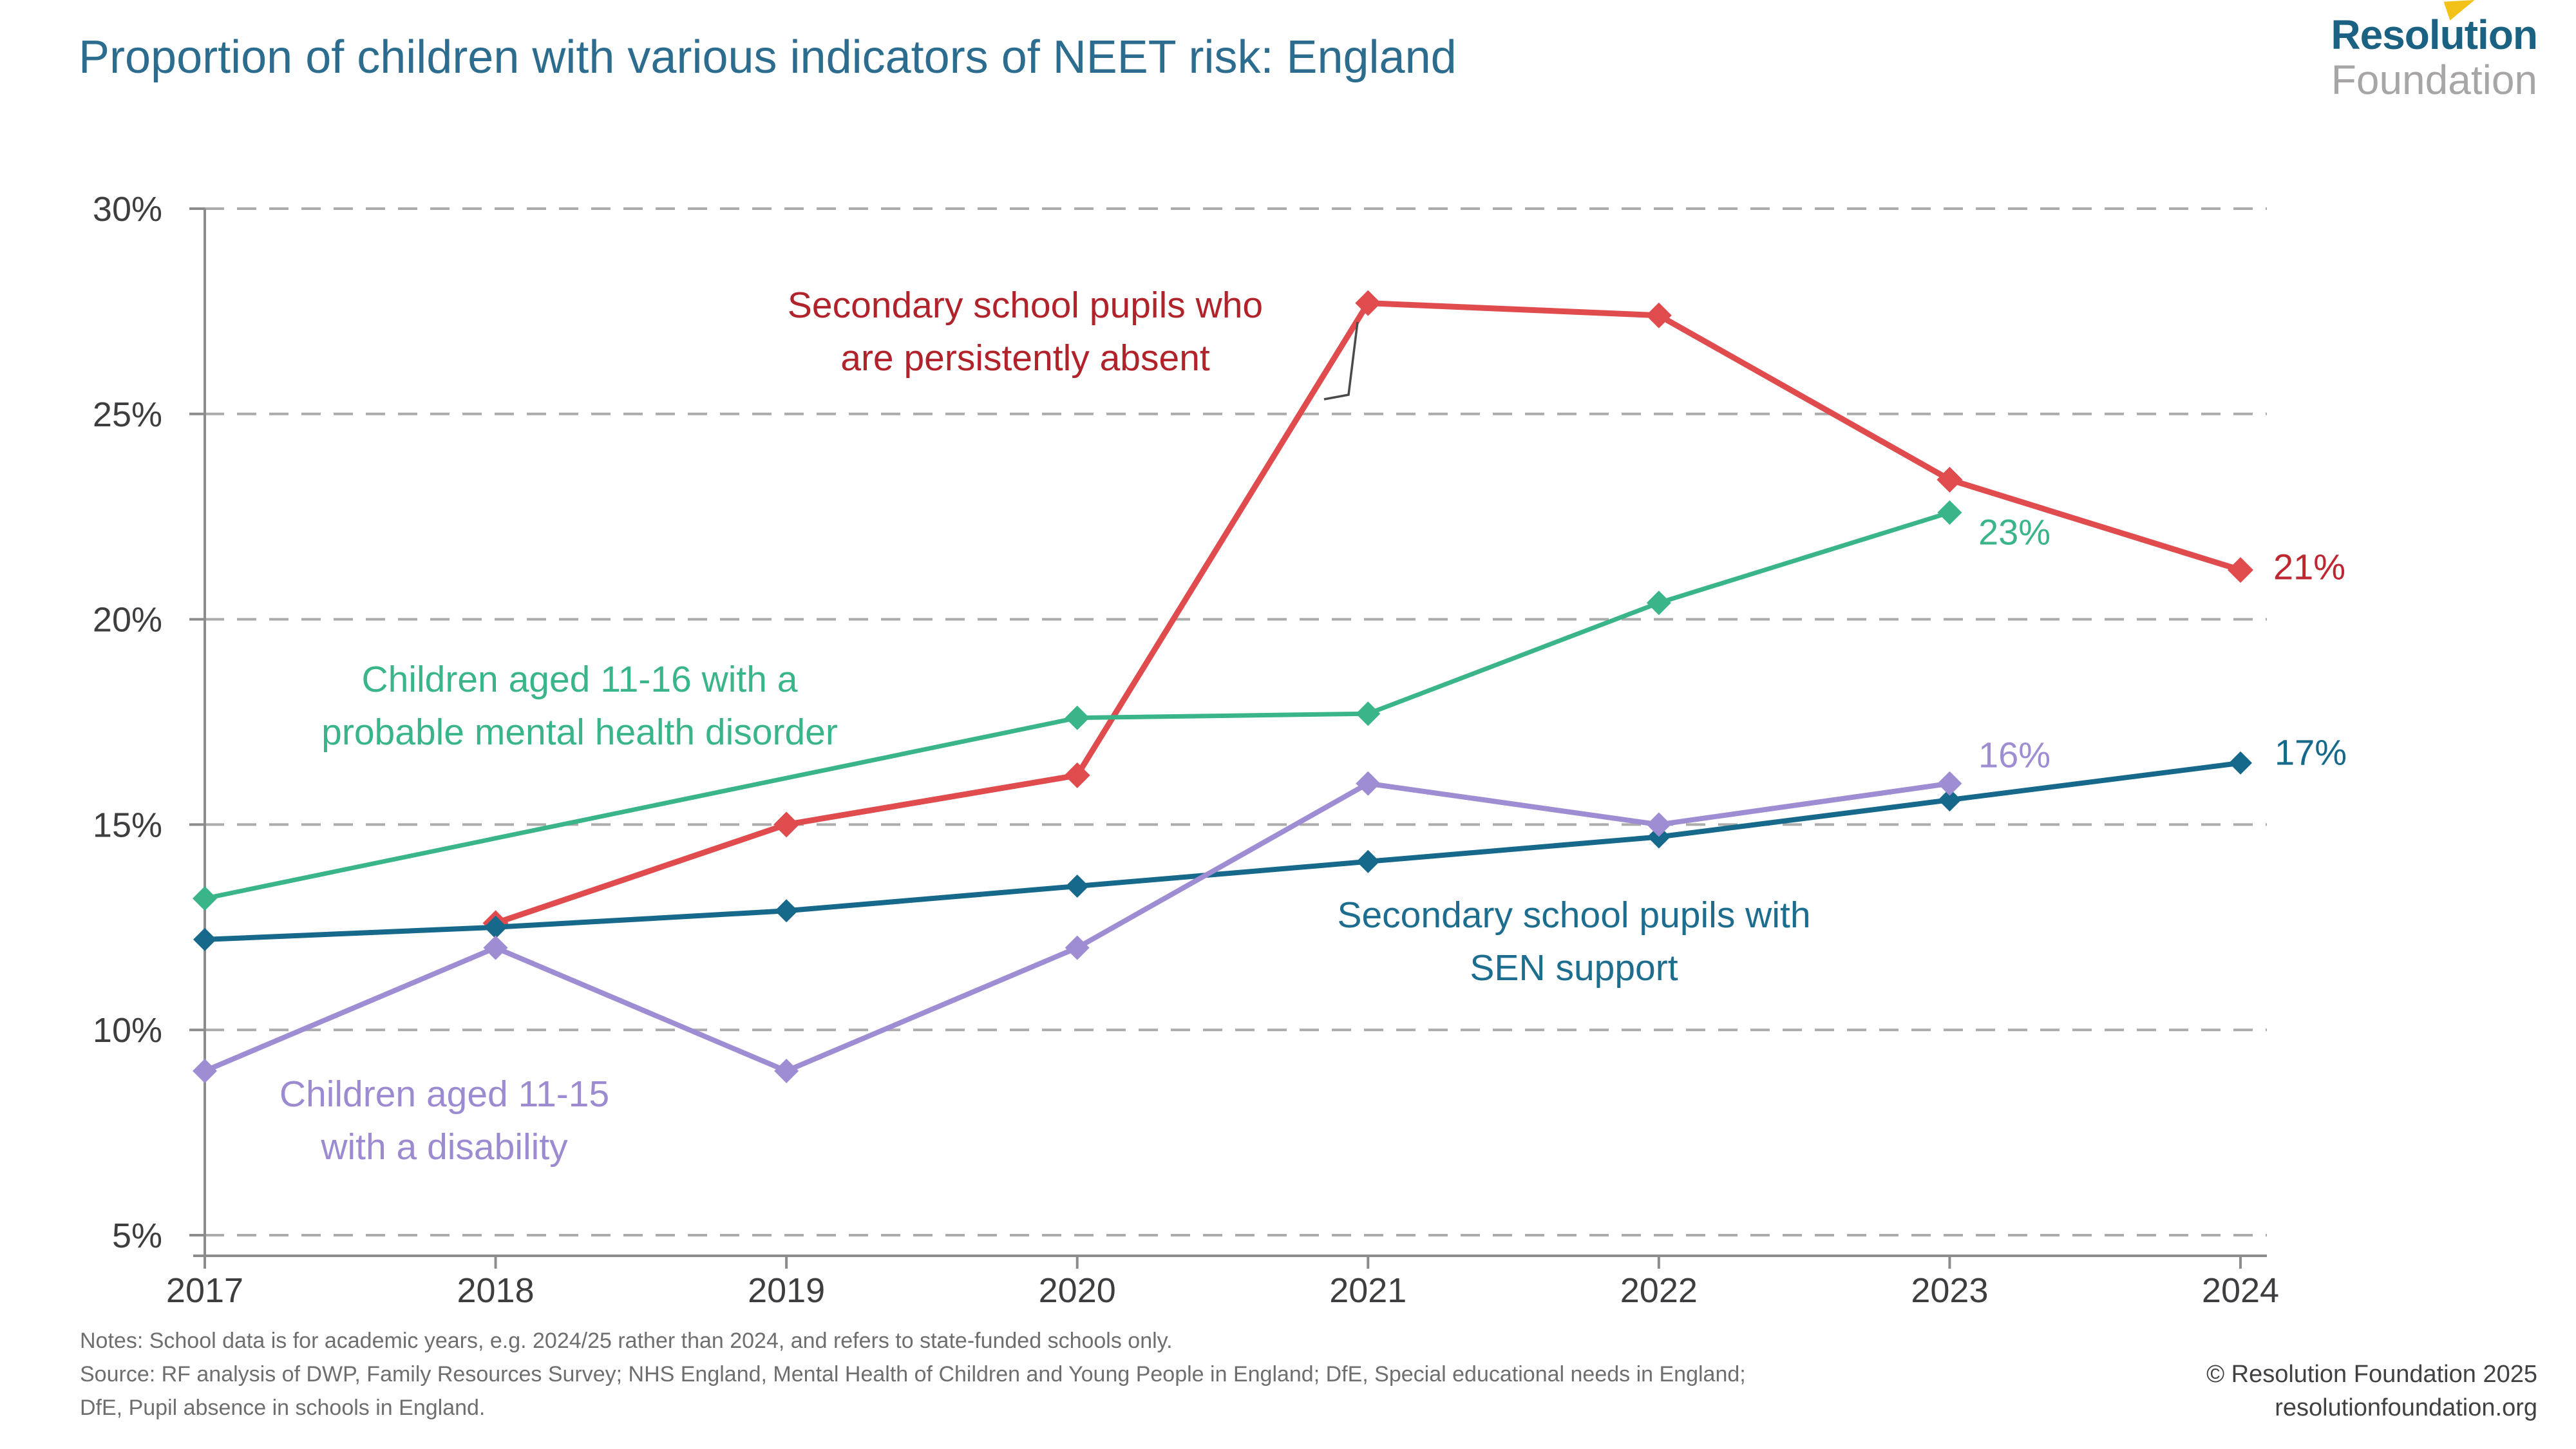 This screenshot has width=2576, height=1449. I want to click on data-point-absent-2024, so click(2240, 570).